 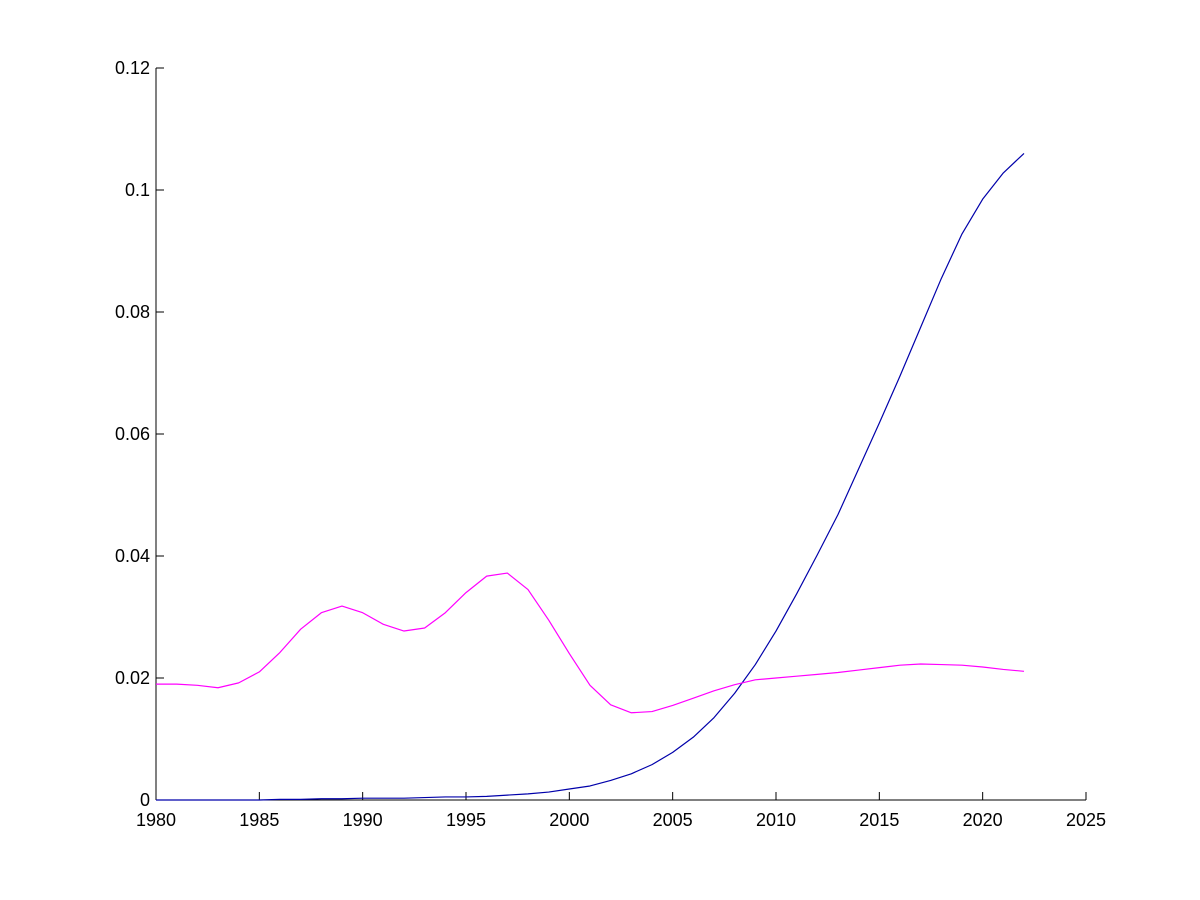 What do you see at coordinates (145, 800) in the screenshot?
I see `y-tick-label: 0` at bounding box center [145, 800].